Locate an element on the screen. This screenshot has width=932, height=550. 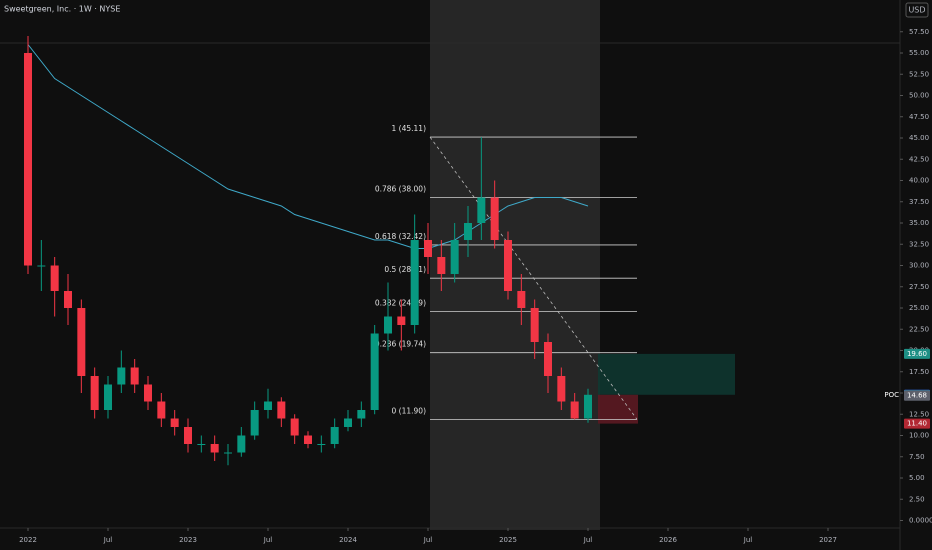
y-tick-label: 10.00 is located at coordinates (919, 436).